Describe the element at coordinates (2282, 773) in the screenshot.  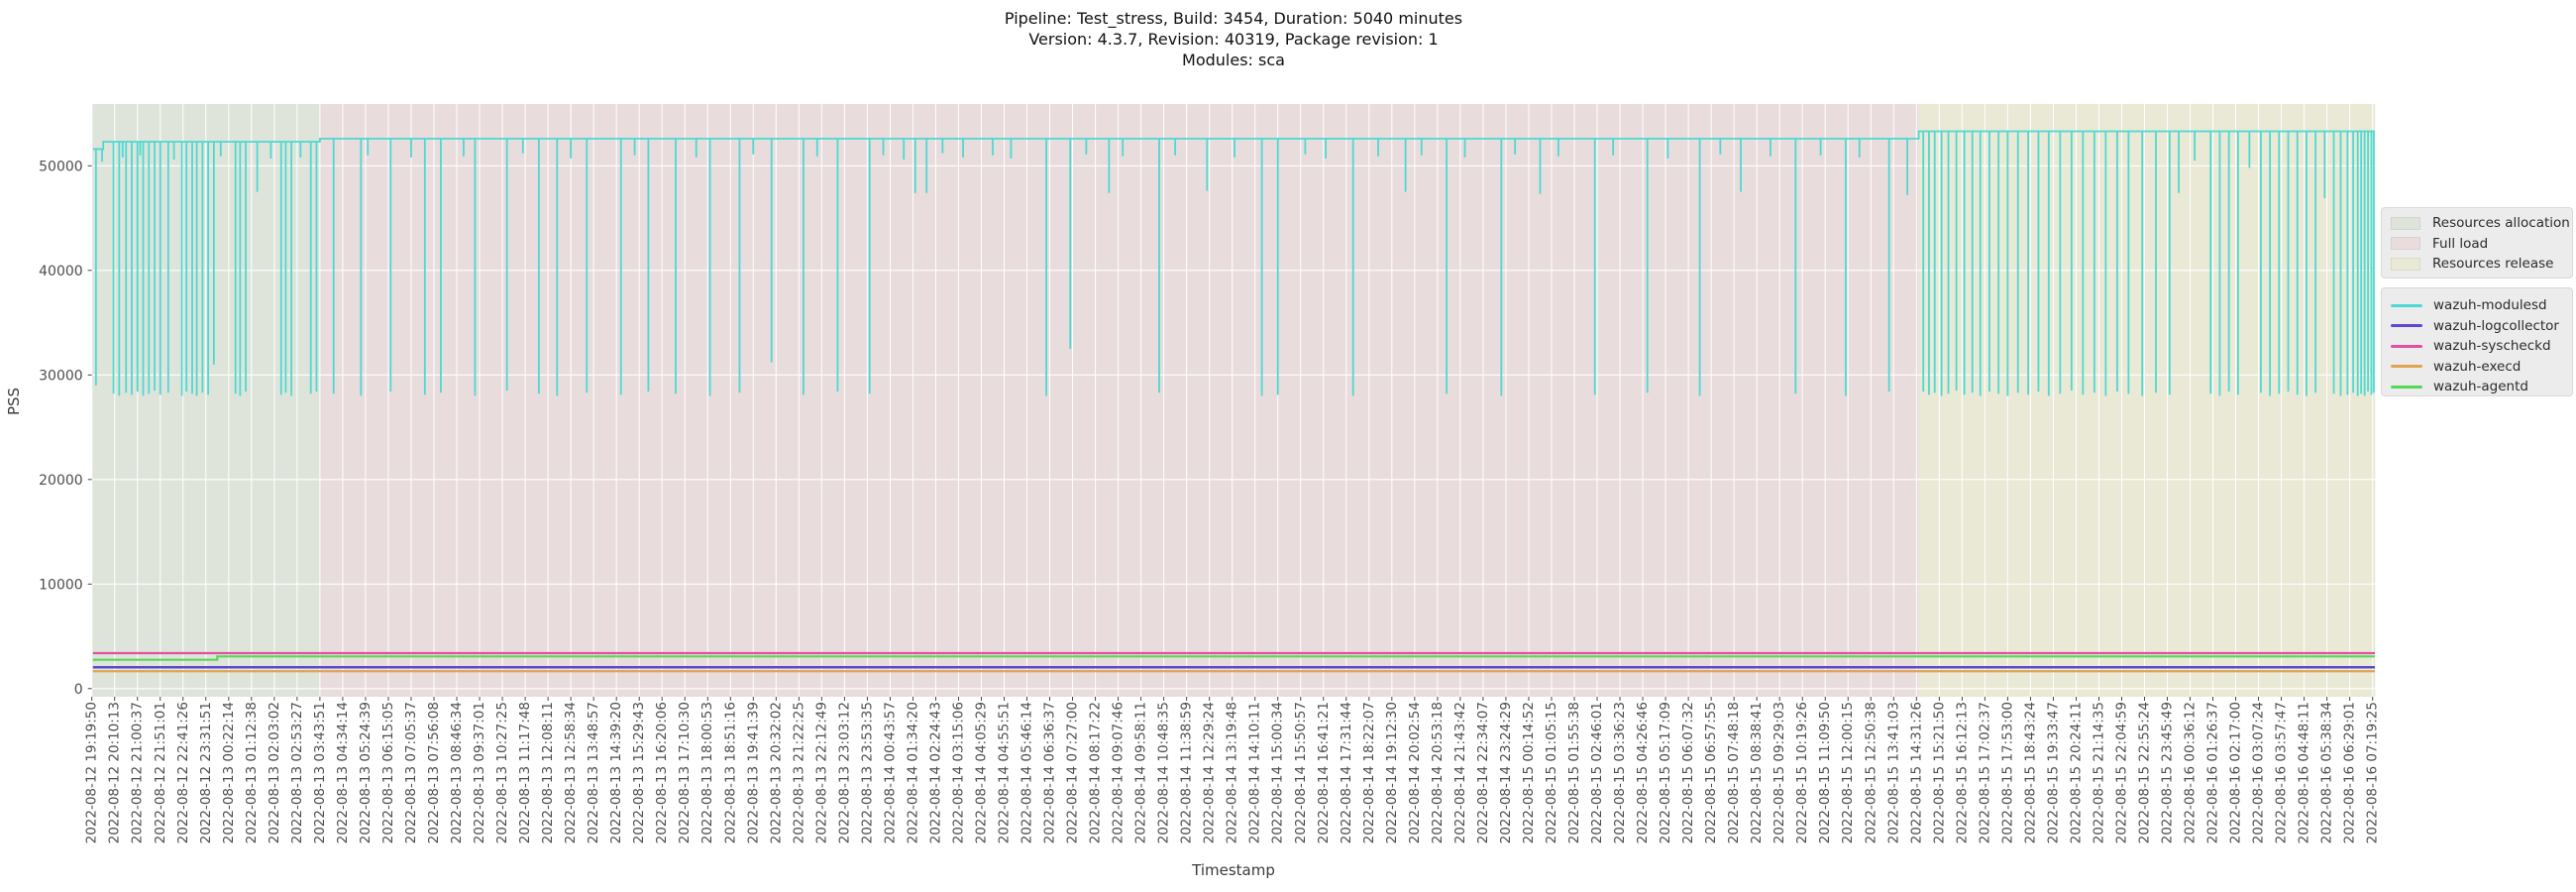
I see `x-tick-label: 2022-08-16 03:57:47` at that location.